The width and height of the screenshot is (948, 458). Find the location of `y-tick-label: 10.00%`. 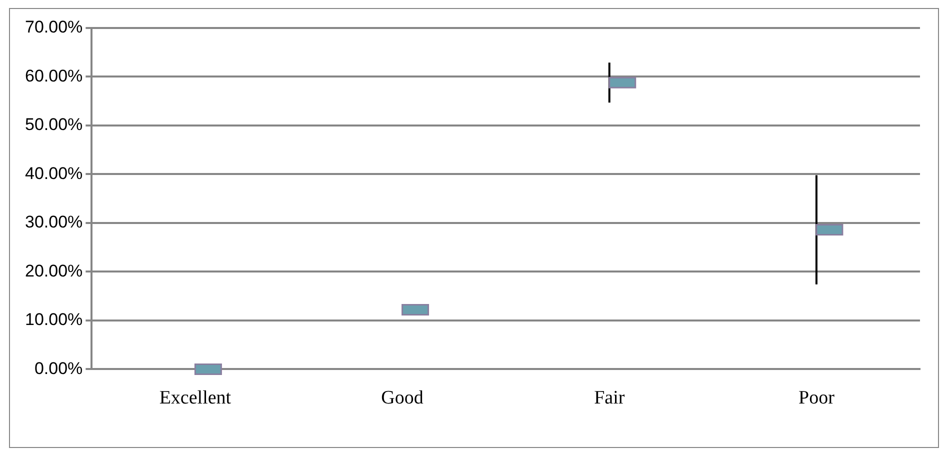

y-tick-label: 10.00% is located at coordinates (53, 320).